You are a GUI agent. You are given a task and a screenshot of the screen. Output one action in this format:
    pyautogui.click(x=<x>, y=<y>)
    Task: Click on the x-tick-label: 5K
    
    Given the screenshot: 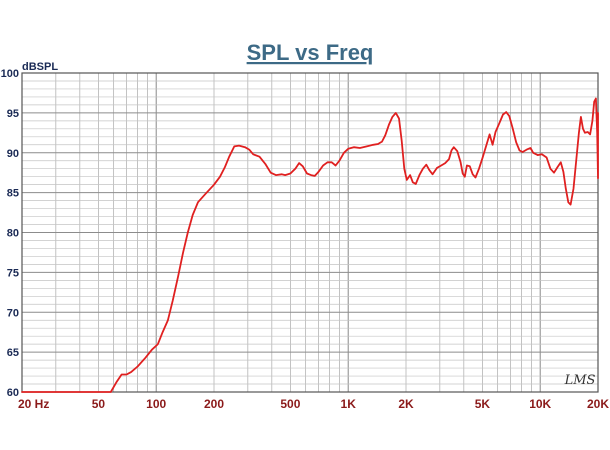 What is the action you would take?
    pyautogui.click(x=483, y=404)
    